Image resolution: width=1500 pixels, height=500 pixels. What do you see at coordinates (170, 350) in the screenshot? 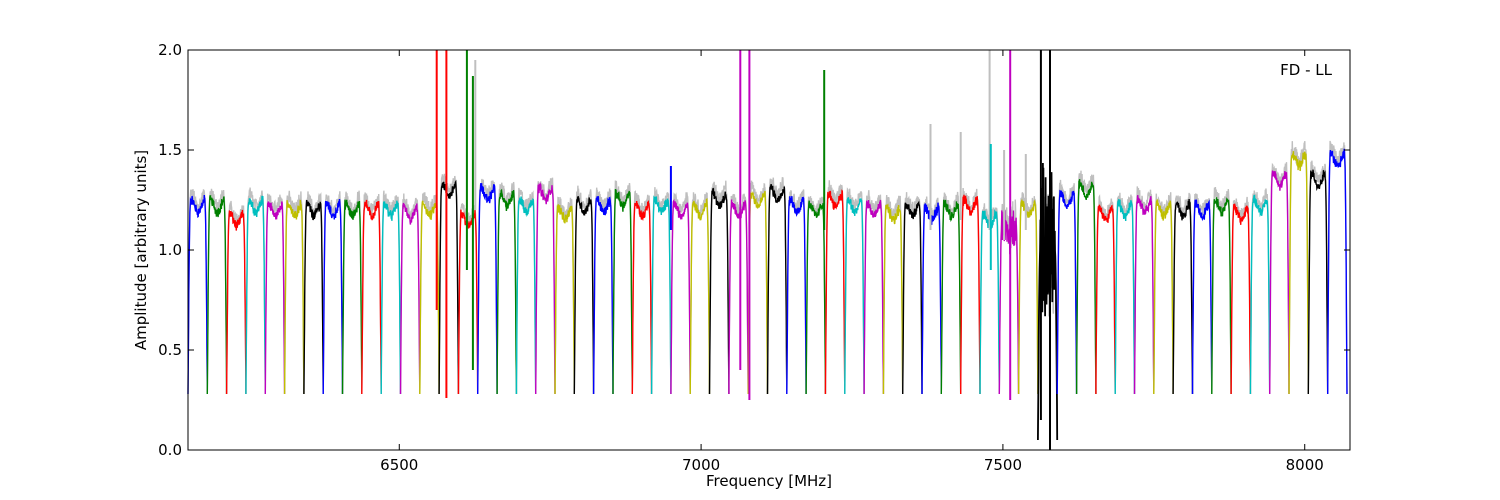
I see `y-tick-label: 0.5` at bounding box center [170, 350].